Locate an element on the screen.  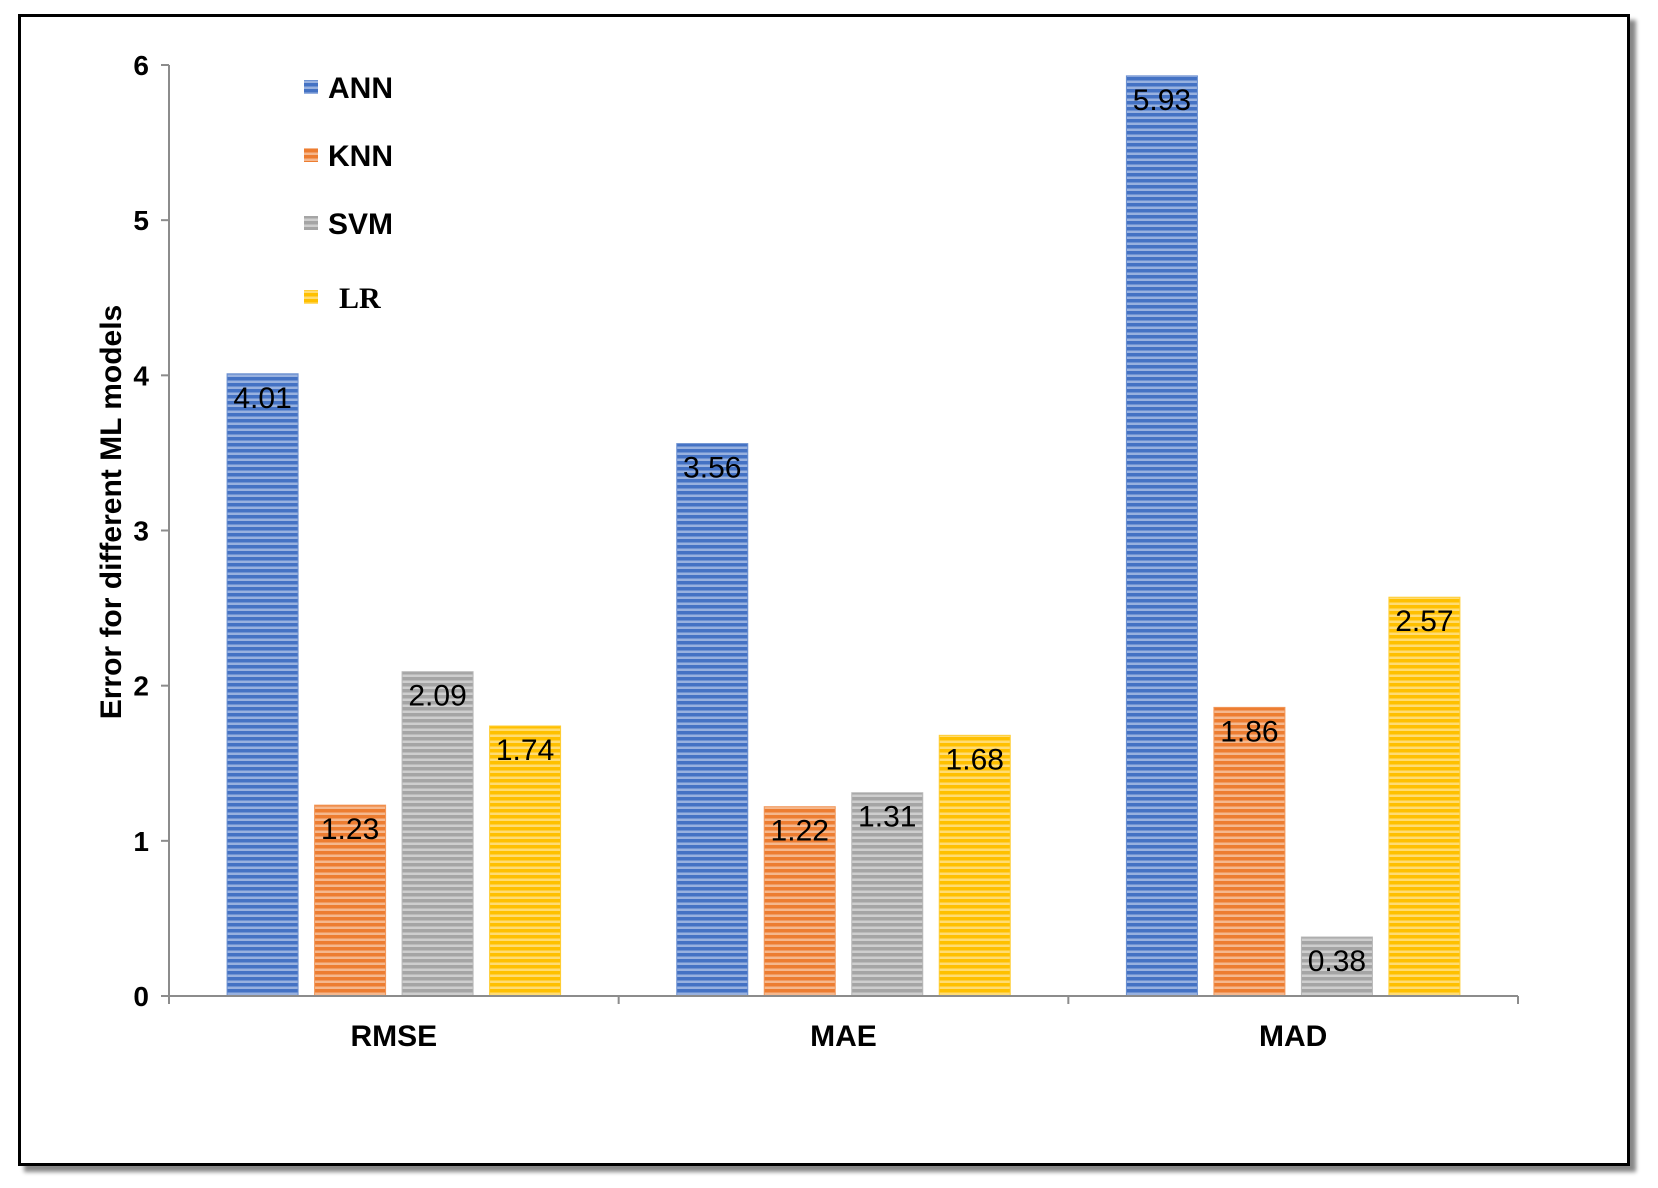
bar-svm-mad is located at coordinates (1336, 966).